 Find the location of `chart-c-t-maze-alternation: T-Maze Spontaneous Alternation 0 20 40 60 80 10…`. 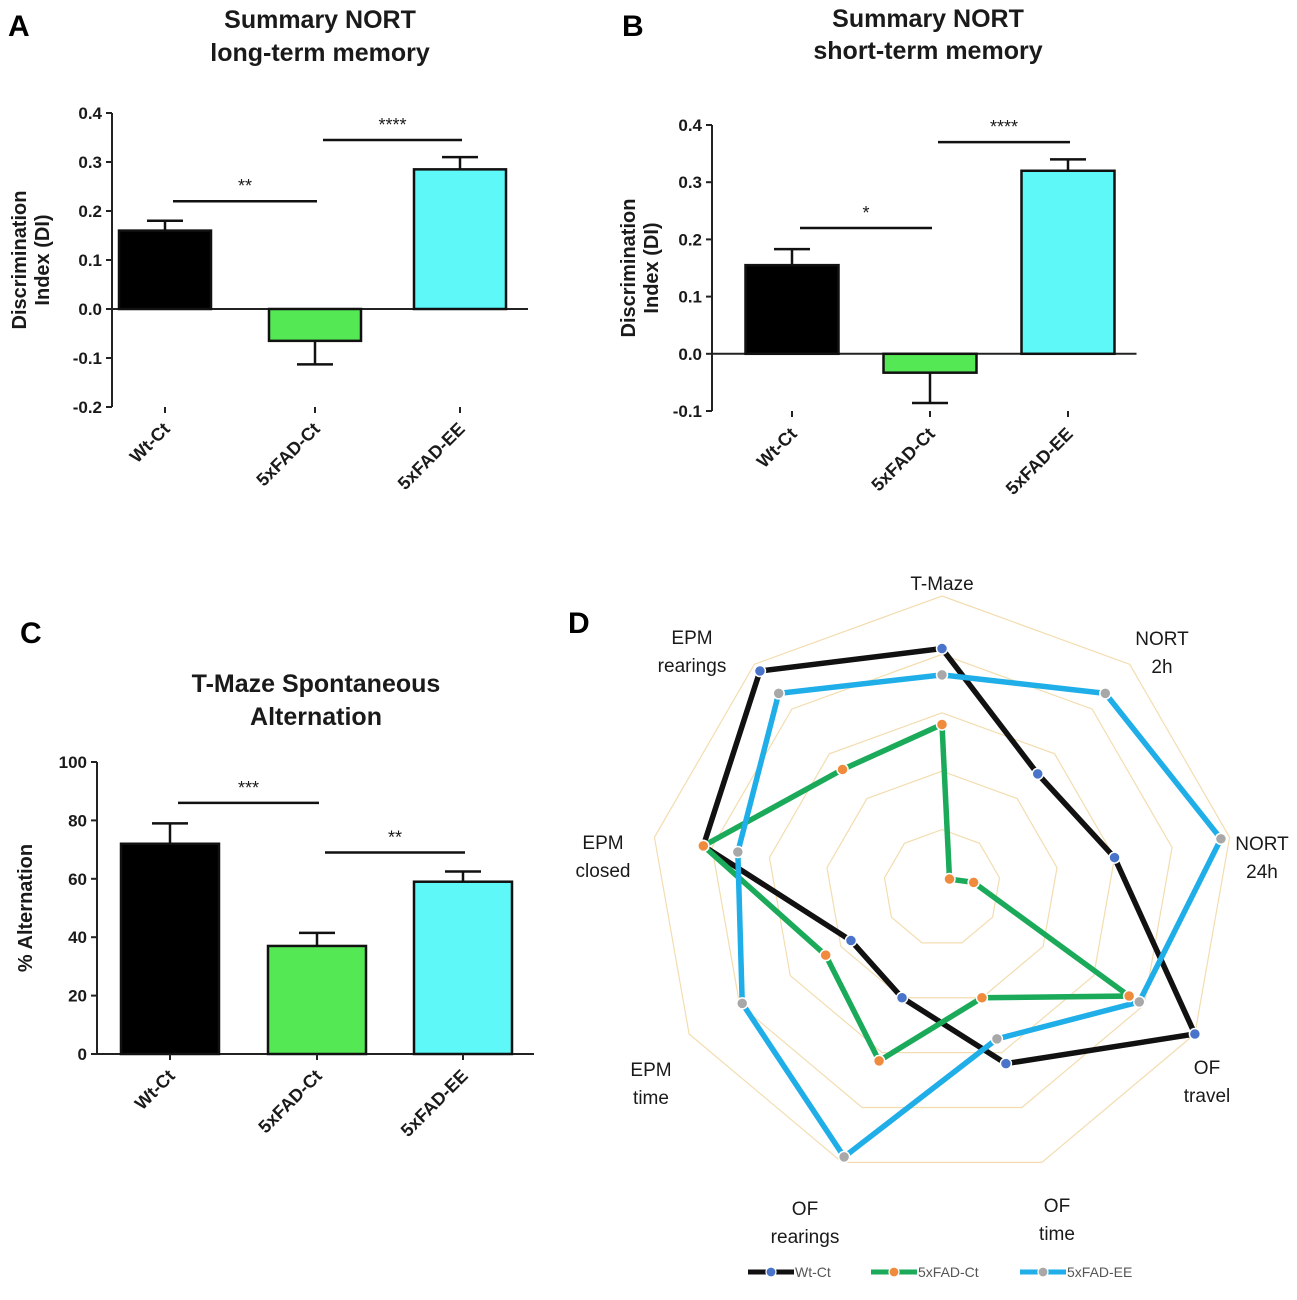

chart-c-t-maze-alternation: T-Maze Spontaneous Alternation 0 20 40 60 80 10… is located at coordinates (274, 905).